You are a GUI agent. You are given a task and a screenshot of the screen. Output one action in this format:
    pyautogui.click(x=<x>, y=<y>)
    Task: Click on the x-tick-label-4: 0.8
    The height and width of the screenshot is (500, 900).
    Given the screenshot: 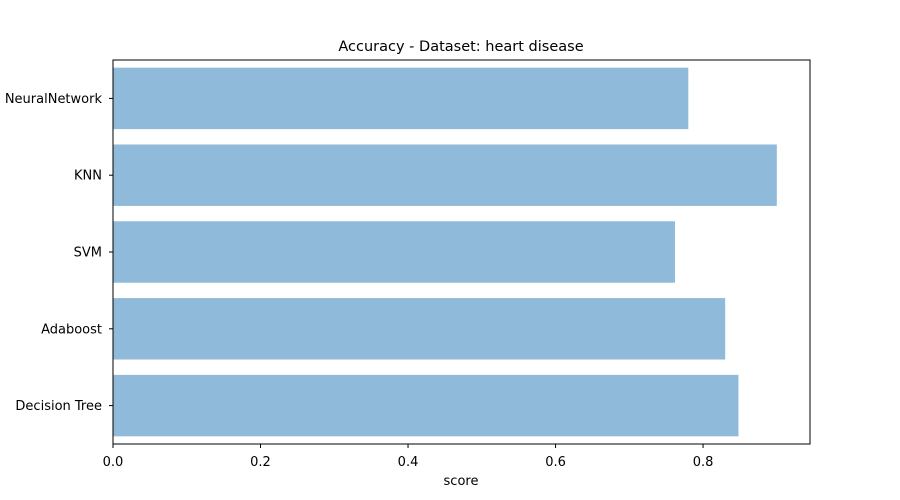 What is the action you would take?
    pyautogui.click(x=703, y=462)
    